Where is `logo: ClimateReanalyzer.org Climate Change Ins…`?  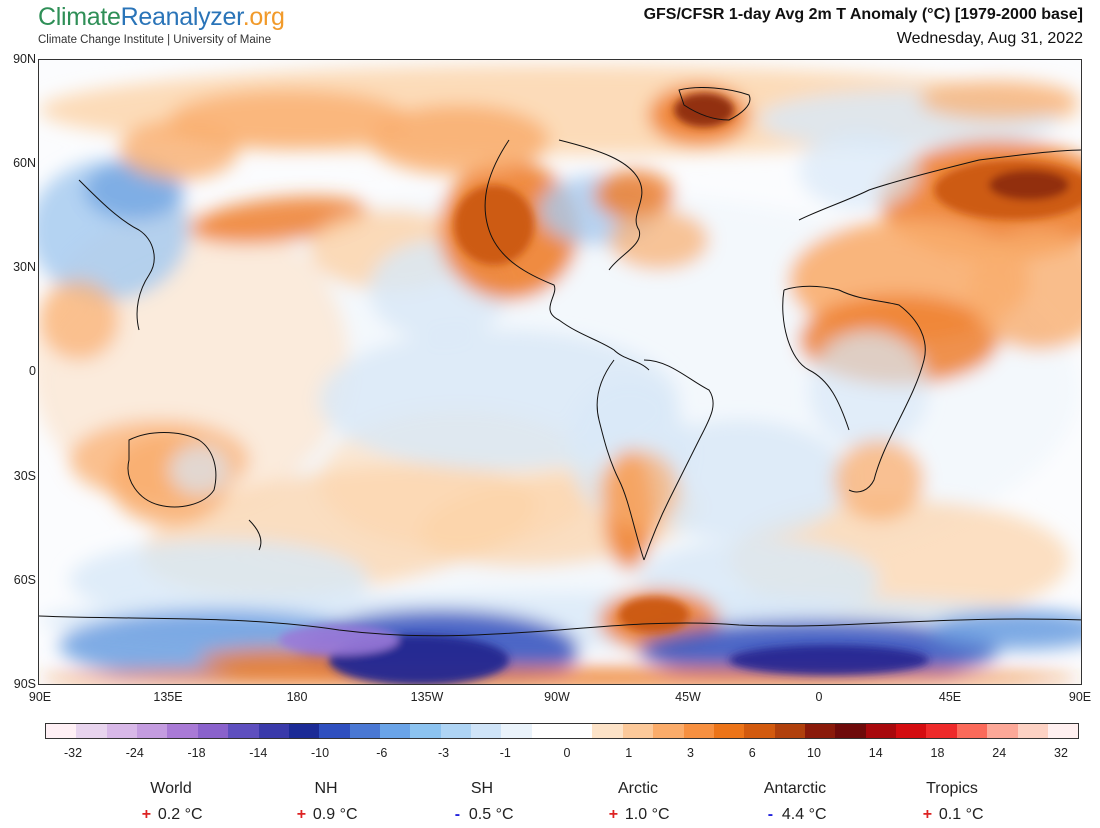 logo: ClimateReanalyzer.org Climate Change Ins… is located at coordinates (161, 25).